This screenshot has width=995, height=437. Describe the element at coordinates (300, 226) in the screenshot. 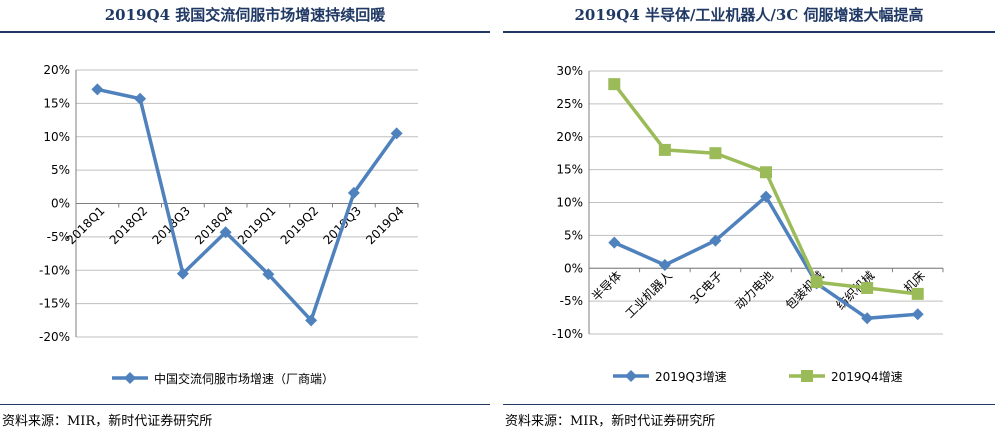

I see `x-category-label: 2019Q2` at that location.